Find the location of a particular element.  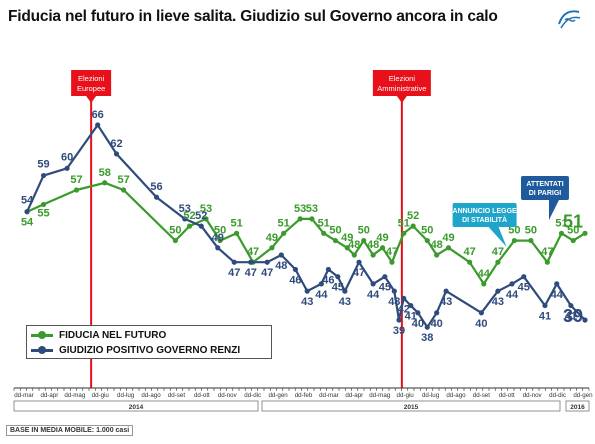

legend-label-renzi: GIUDIZIO POSITIVO GOVERNO RENZI is located at coordinates (150, 350).